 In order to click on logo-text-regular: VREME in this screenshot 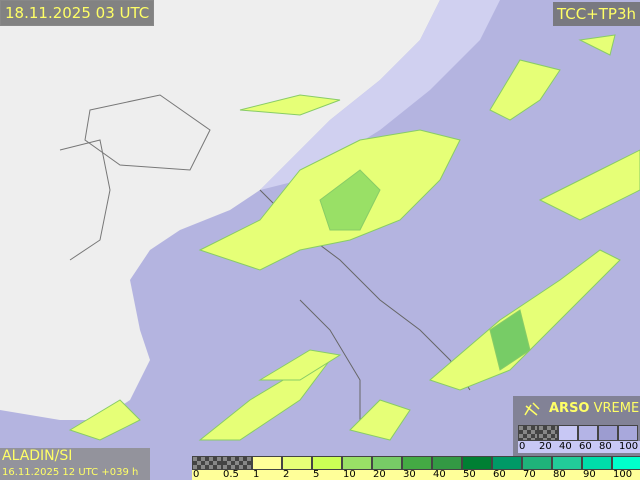, I will do `click(614, 408)`.